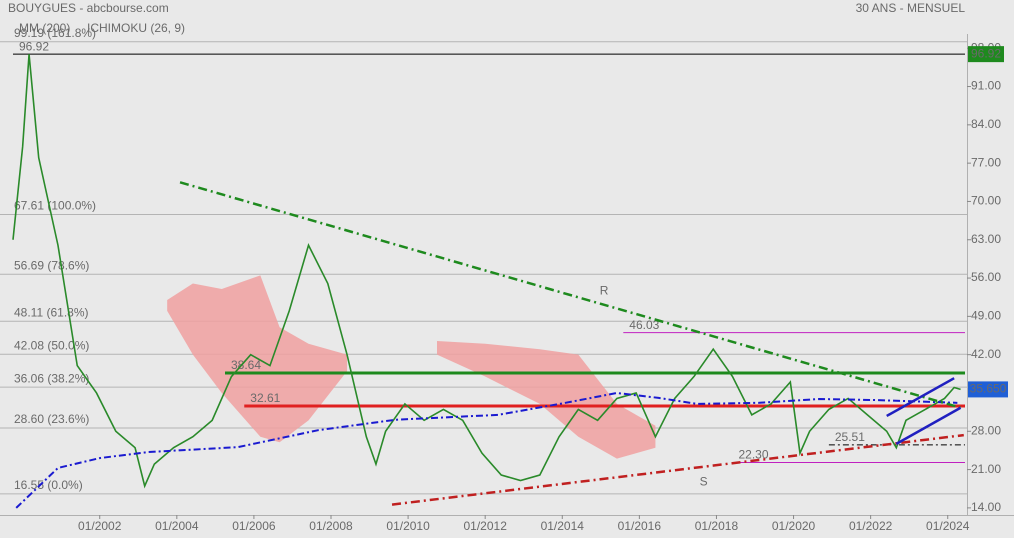 Image resolution: width=1014 pixels, height=538 pixels. I want to click on y-tick-label: 56.00, so click(986, 277).